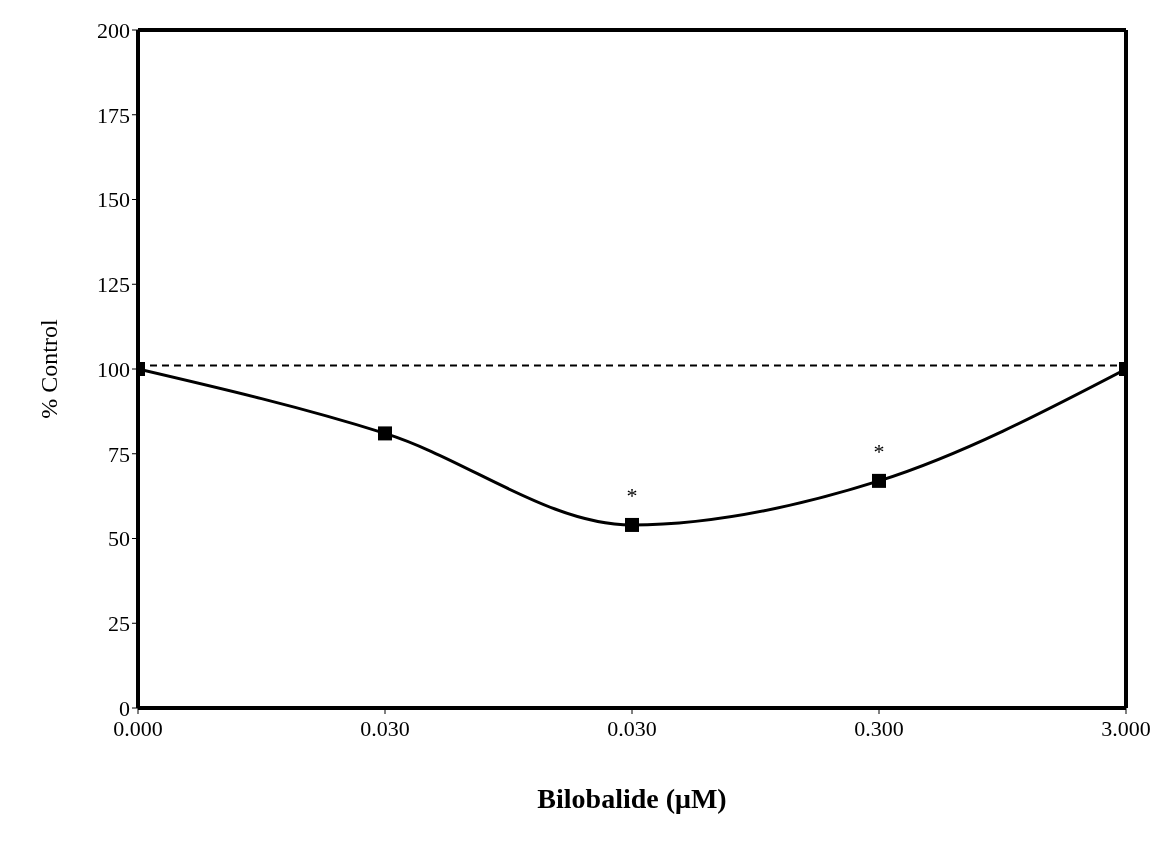 Image resolution: width=1173 pixels, height=842 pixels. I want to click on y-tick-label: 150, so click(113, 200).